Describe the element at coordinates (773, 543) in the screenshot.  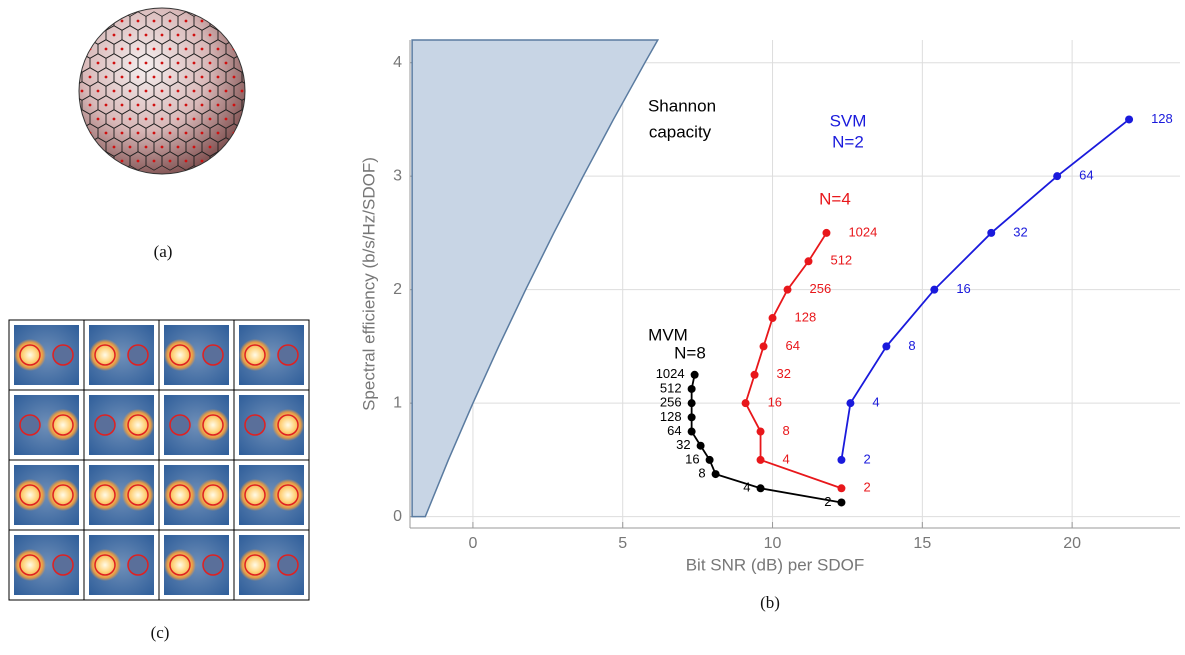
I see `x-tick-label: 10` at that location.